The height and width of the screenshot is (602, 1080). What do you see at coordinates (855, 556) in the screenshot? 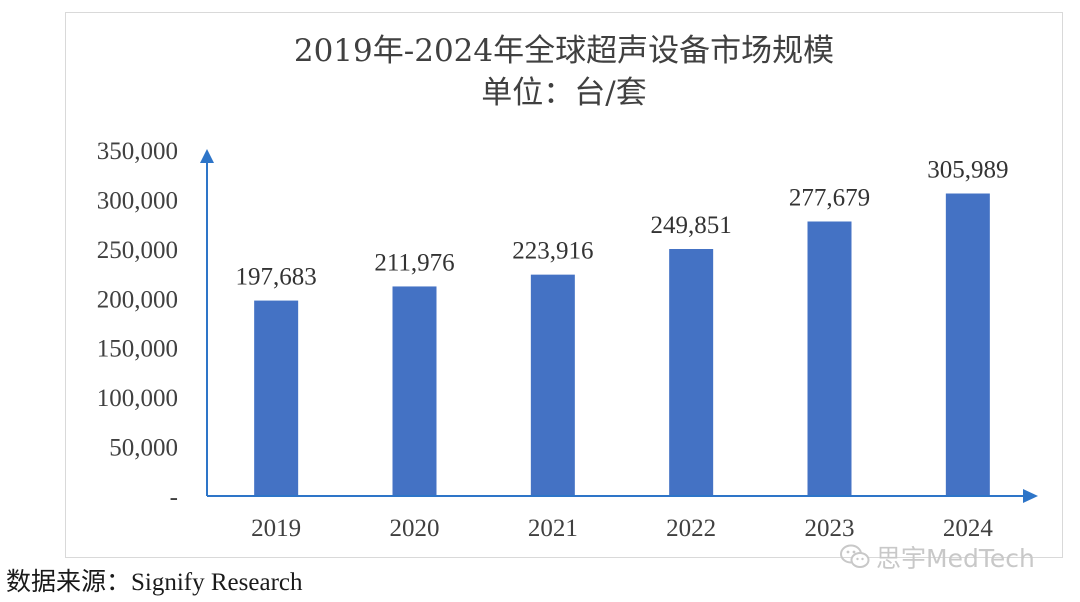
I see `wechat-icon` at bounding box center [855, 556].